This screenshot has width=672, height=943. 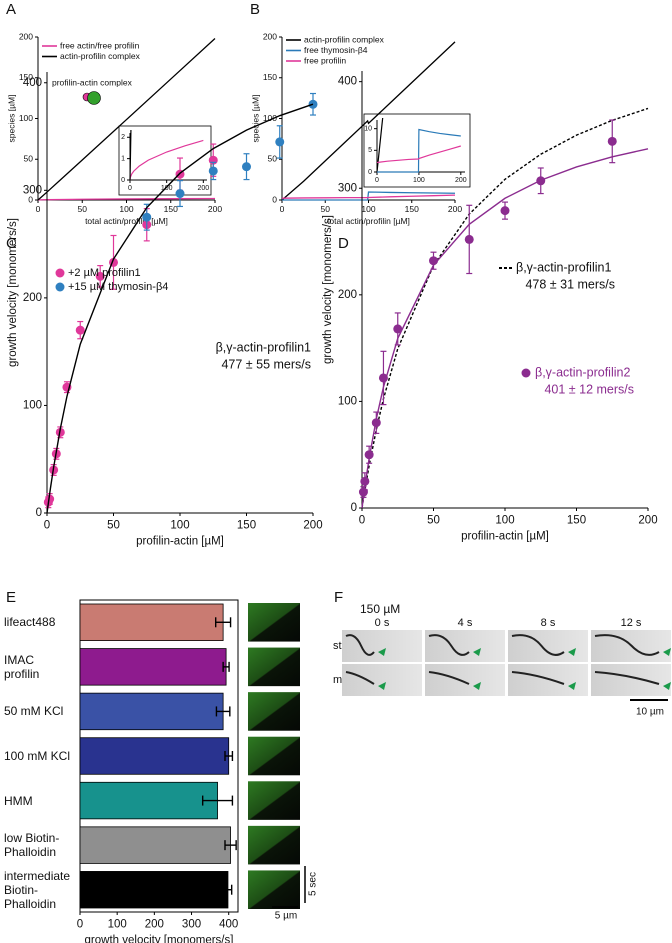 What do you see at coordinates (382, 623) in the screenshot?
I see `label: 0 s` at bounding box center [382, 623].